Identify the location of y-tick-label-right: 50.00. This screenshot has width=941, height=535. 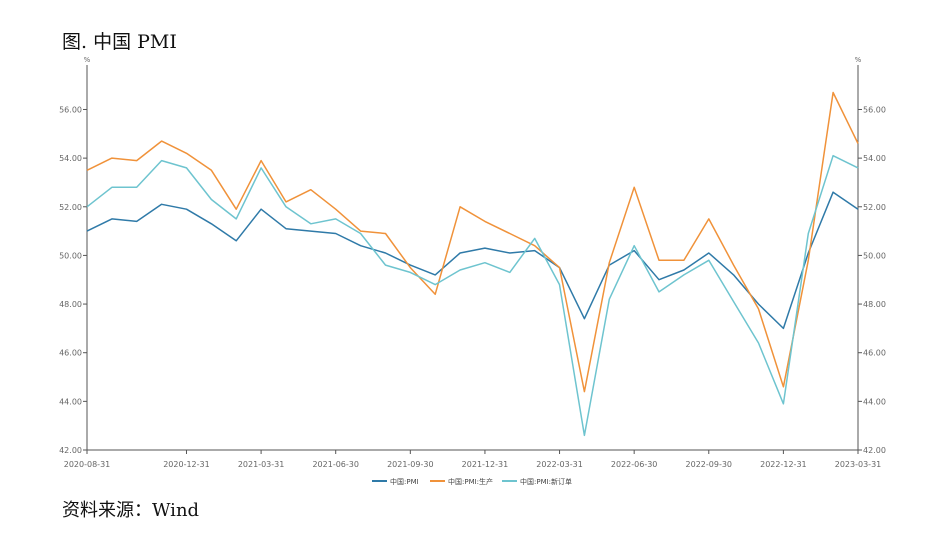
(874, 255).